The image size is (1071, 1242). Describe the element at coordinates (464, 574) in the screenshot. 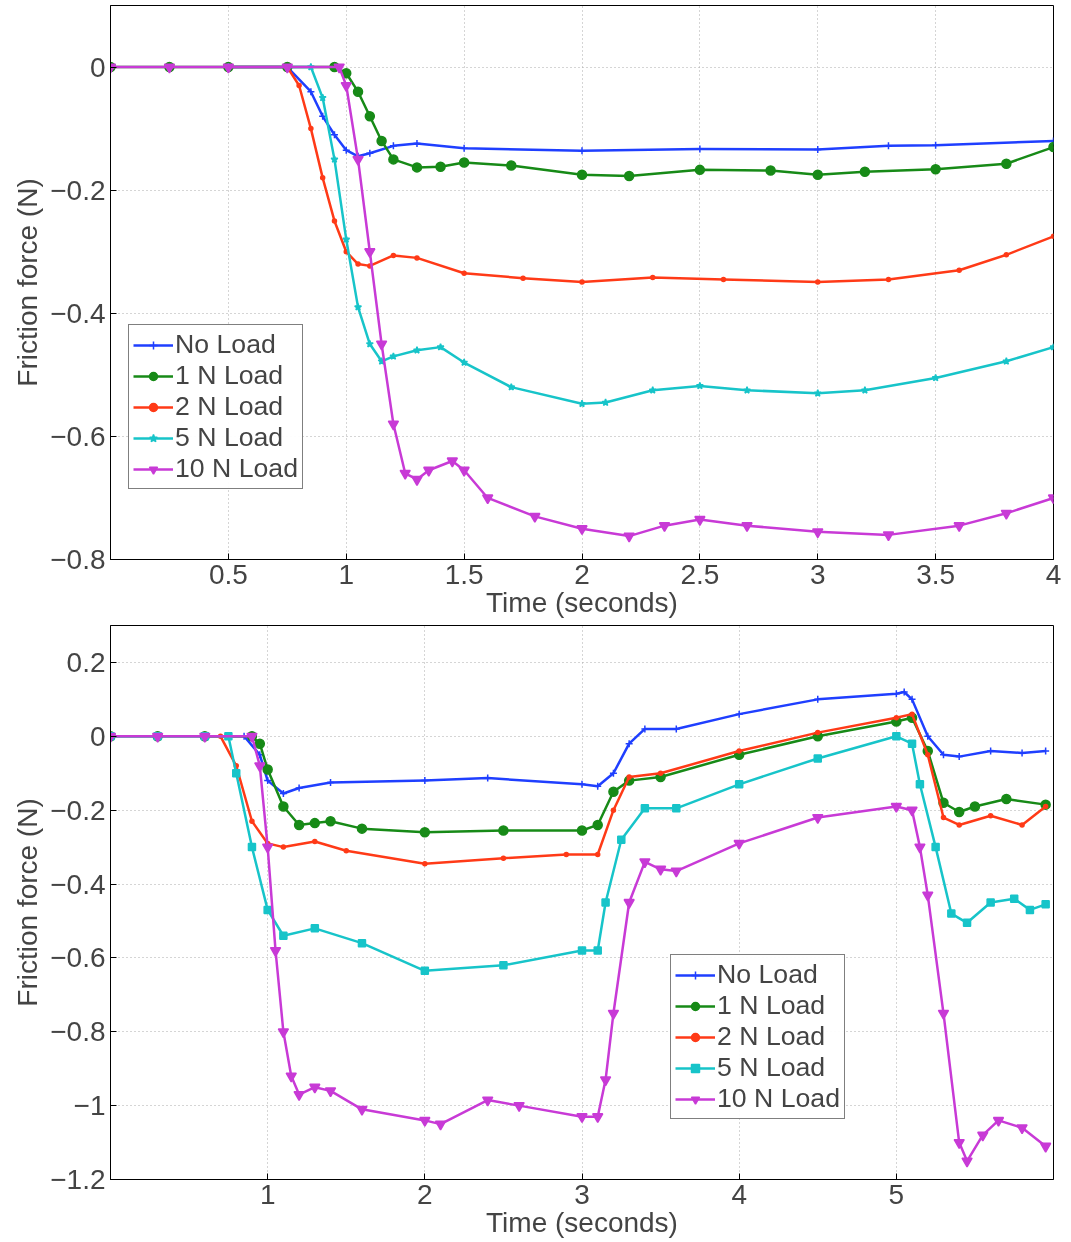

I see `x-tick-label: 1.5` at that location.